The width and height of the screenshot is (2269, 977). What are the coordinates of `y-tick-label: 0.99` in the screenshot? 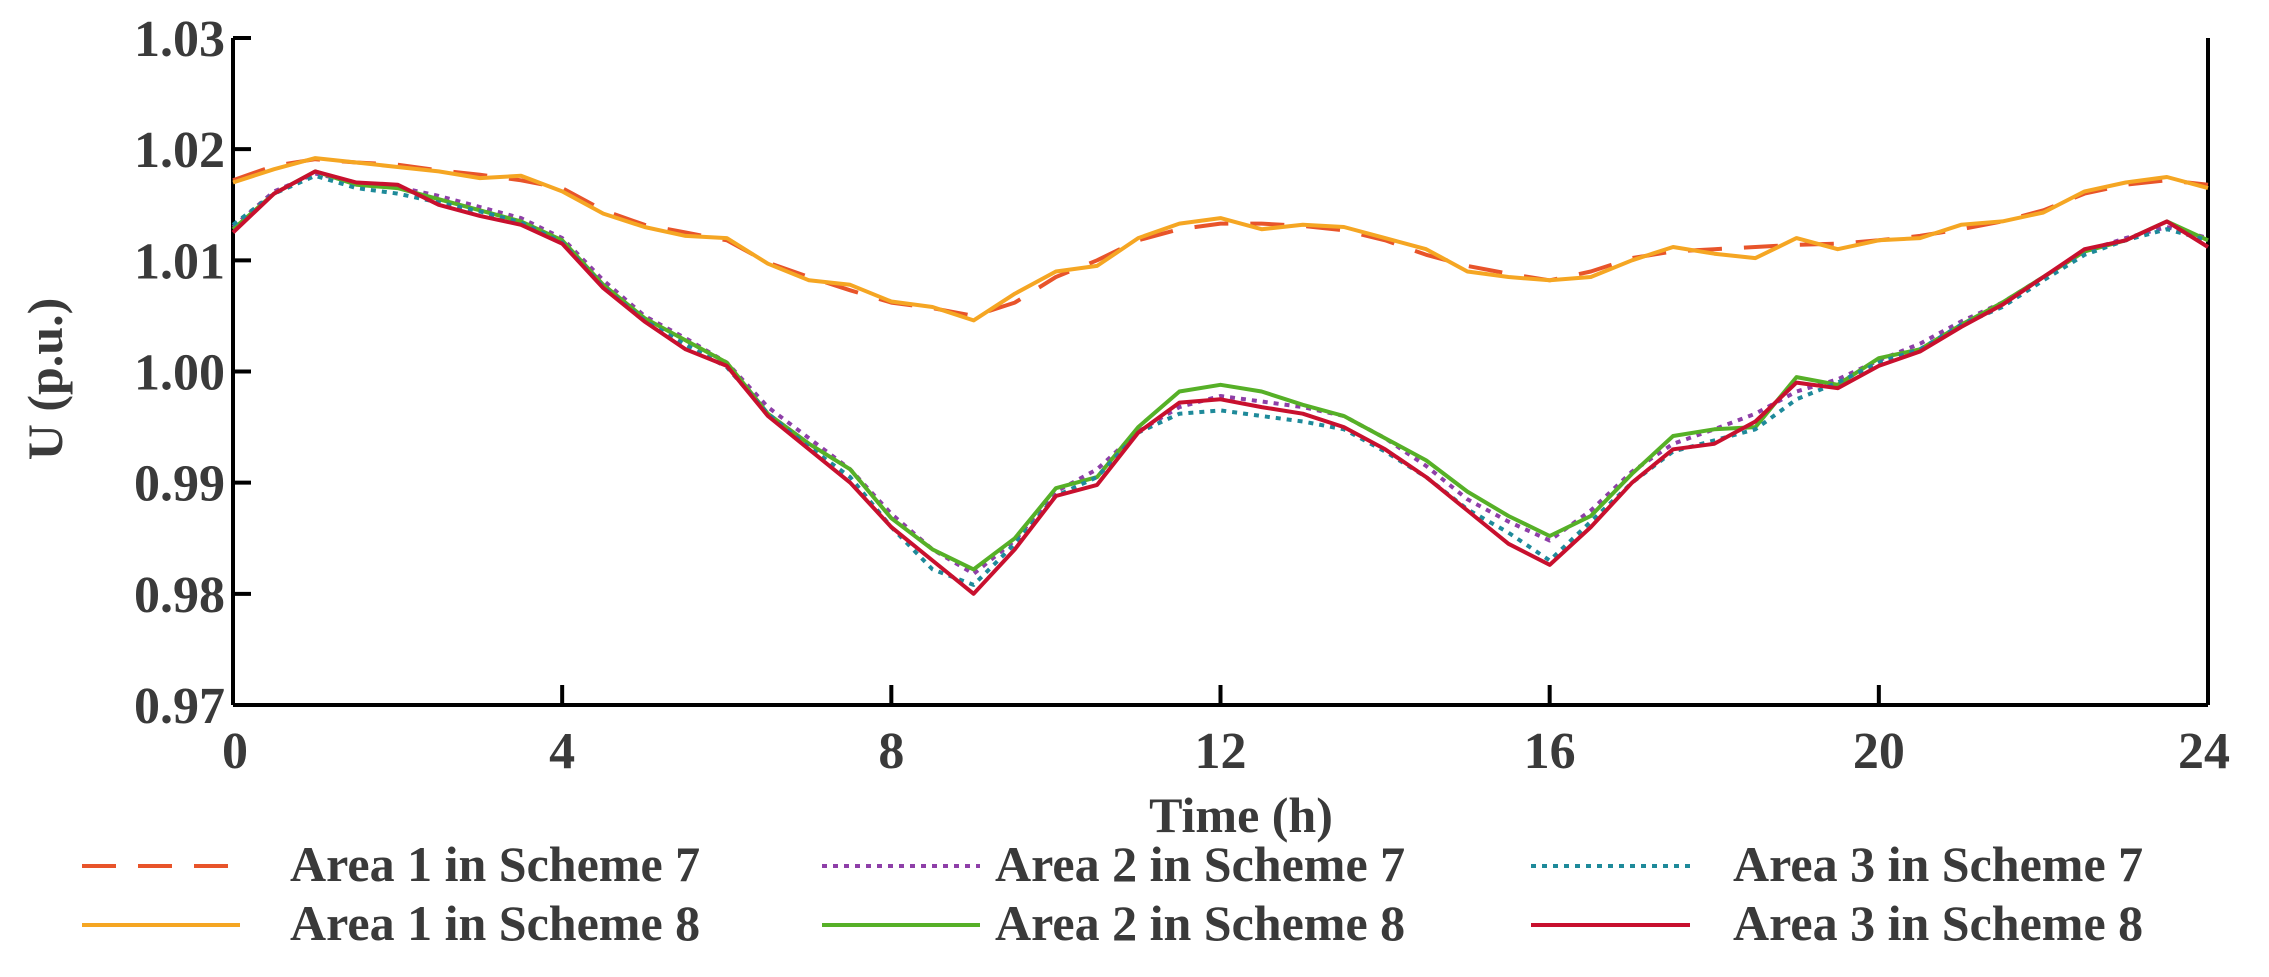 It's located at (179, 484).